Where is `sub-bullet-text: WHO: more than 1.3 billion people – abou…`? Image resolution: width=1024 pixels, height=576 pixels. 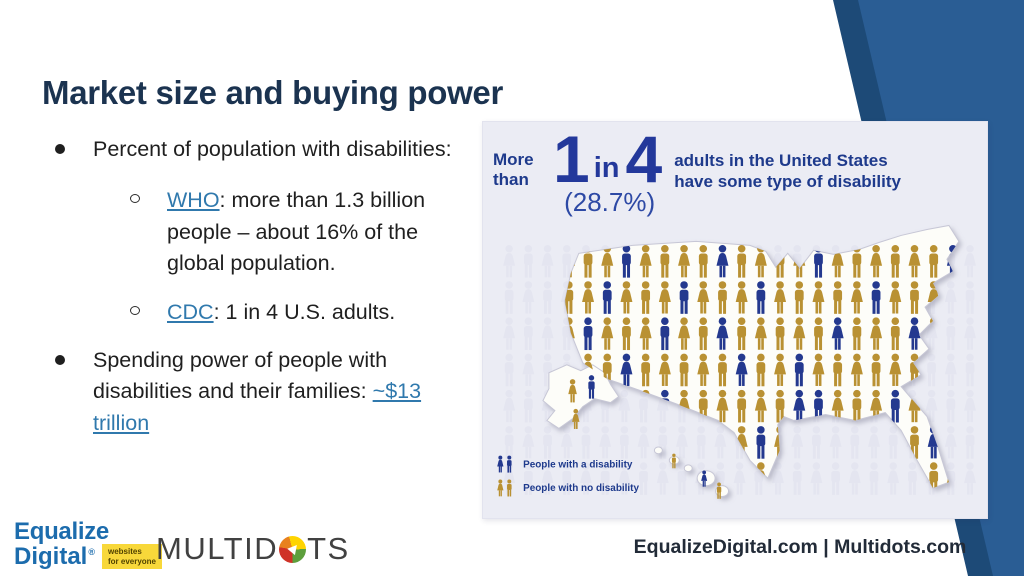 sub-bullet-text: WHO: more than 1.3 billion people – abou… is located at coordinates (318, 232).